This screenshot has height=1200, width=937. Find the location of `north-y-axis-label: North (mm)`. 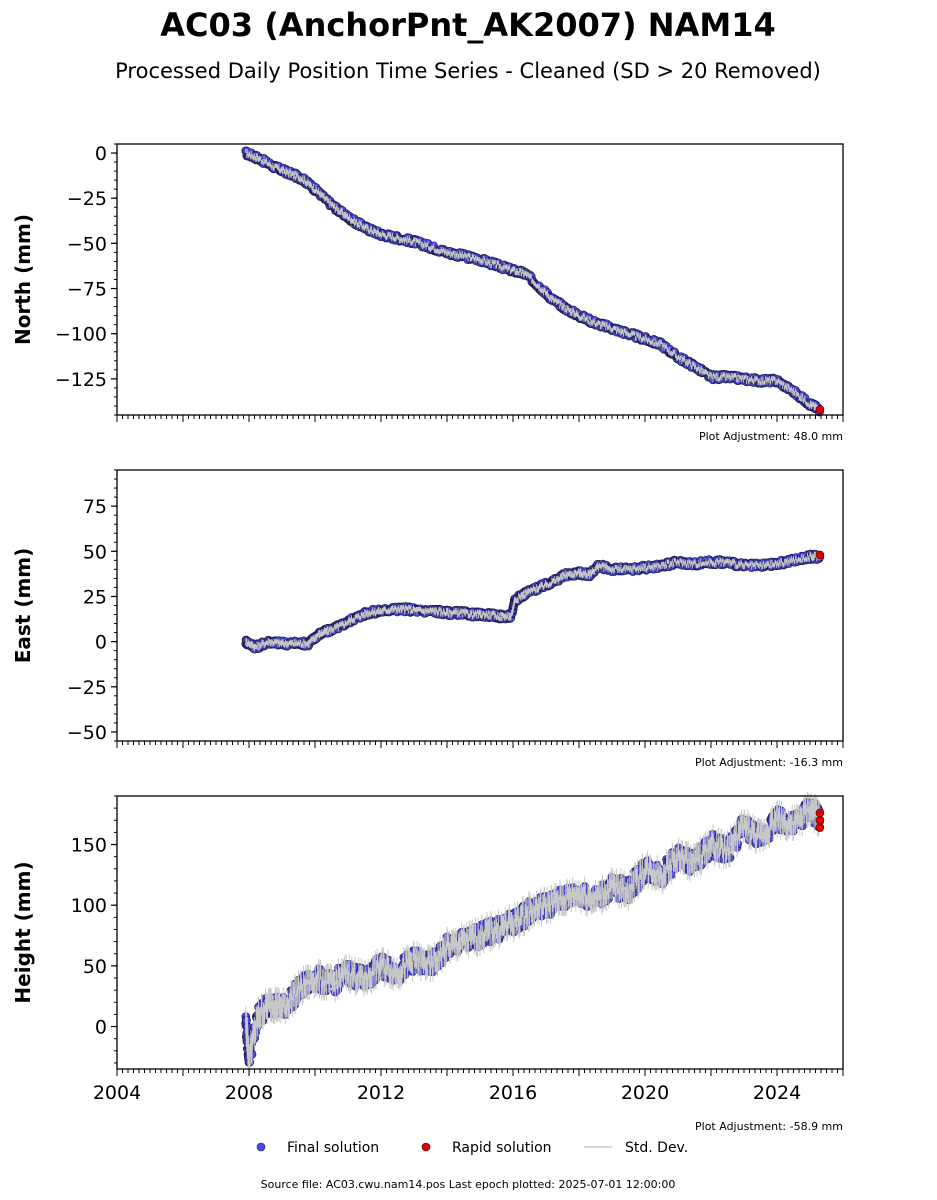

north-y-axis-label: North (mm) is located at coordinates (23, 279).